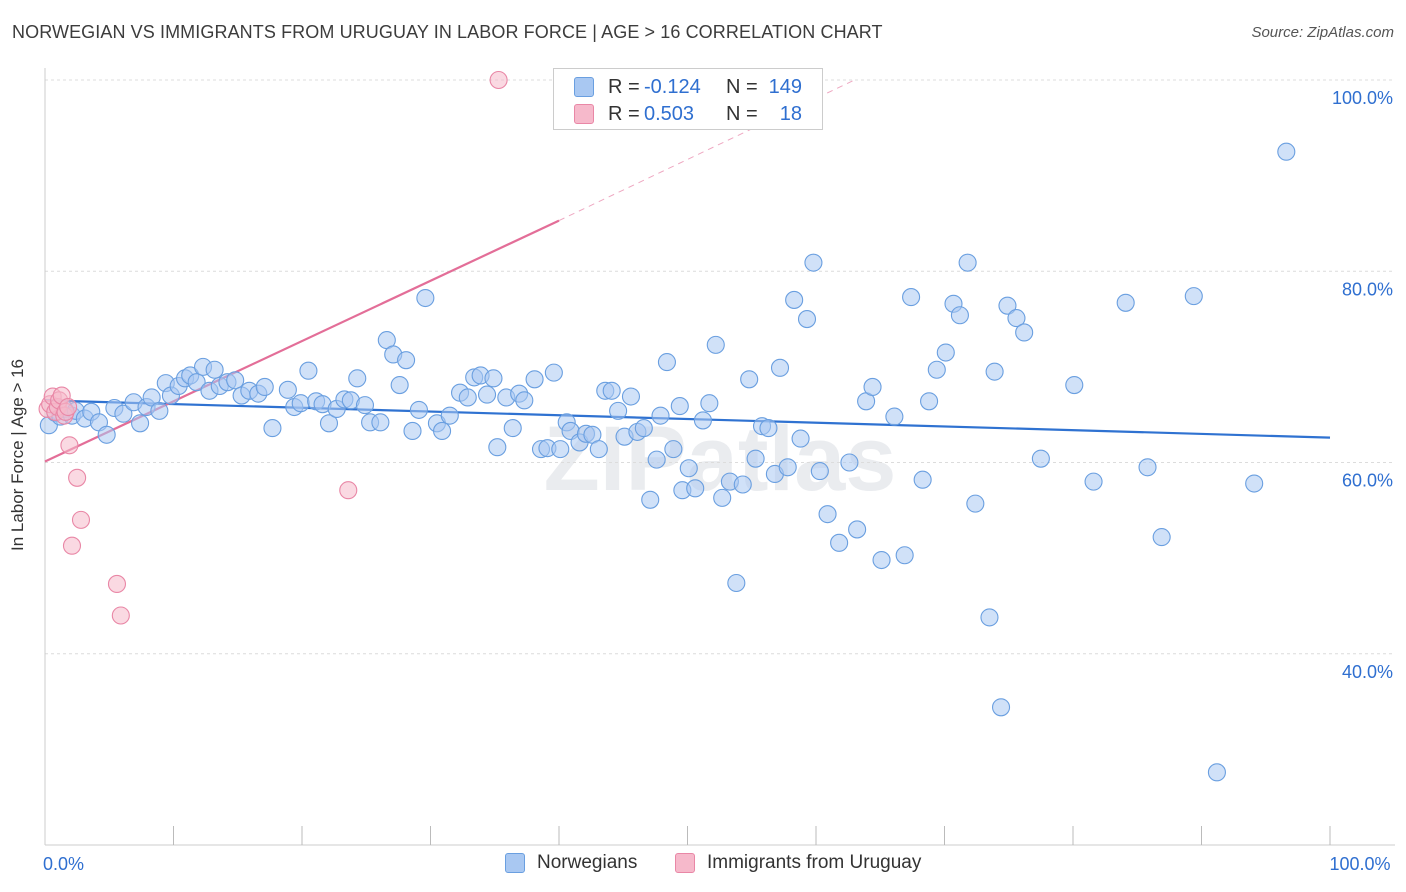 This screenshot has height=892, width=1406. Describe the element at coordinates (785, 86) in the screenshot. I see `legend-n-value: 149` at that location.